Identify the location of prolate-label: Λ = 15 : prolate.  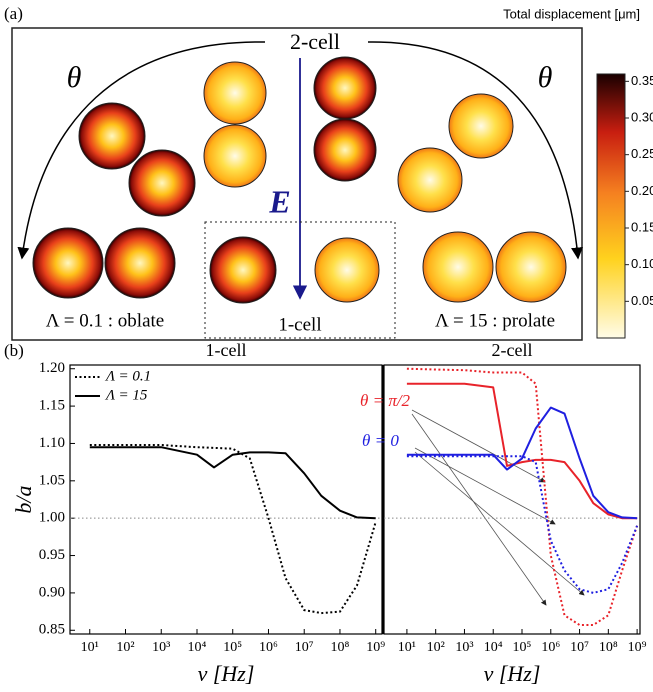
(495, 320).